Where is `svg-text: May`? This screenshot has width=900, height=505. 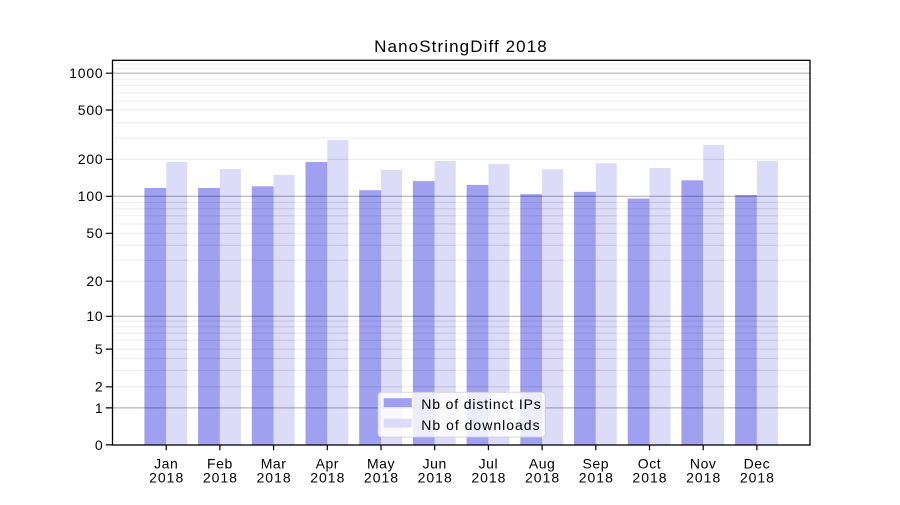 svg-text: May is located at coordinates (381, 464).